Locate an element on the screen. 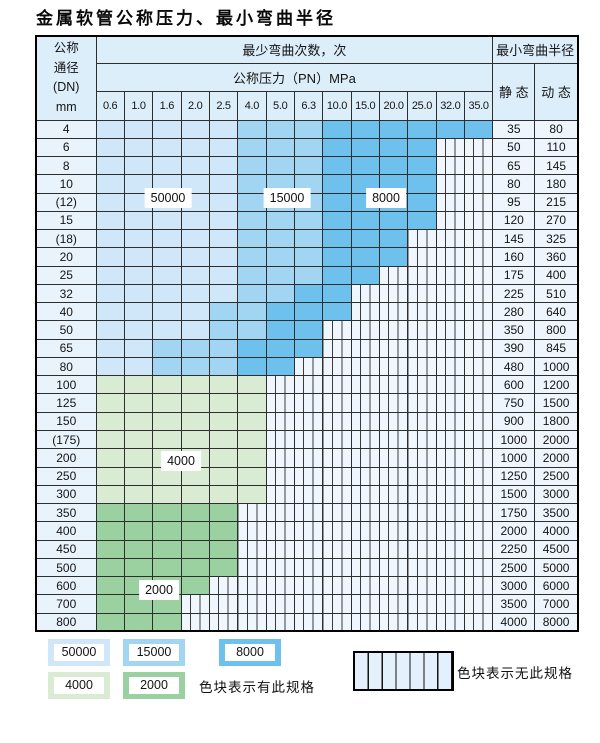  static-value-cell: 145 is located at coordinates (514, 239).